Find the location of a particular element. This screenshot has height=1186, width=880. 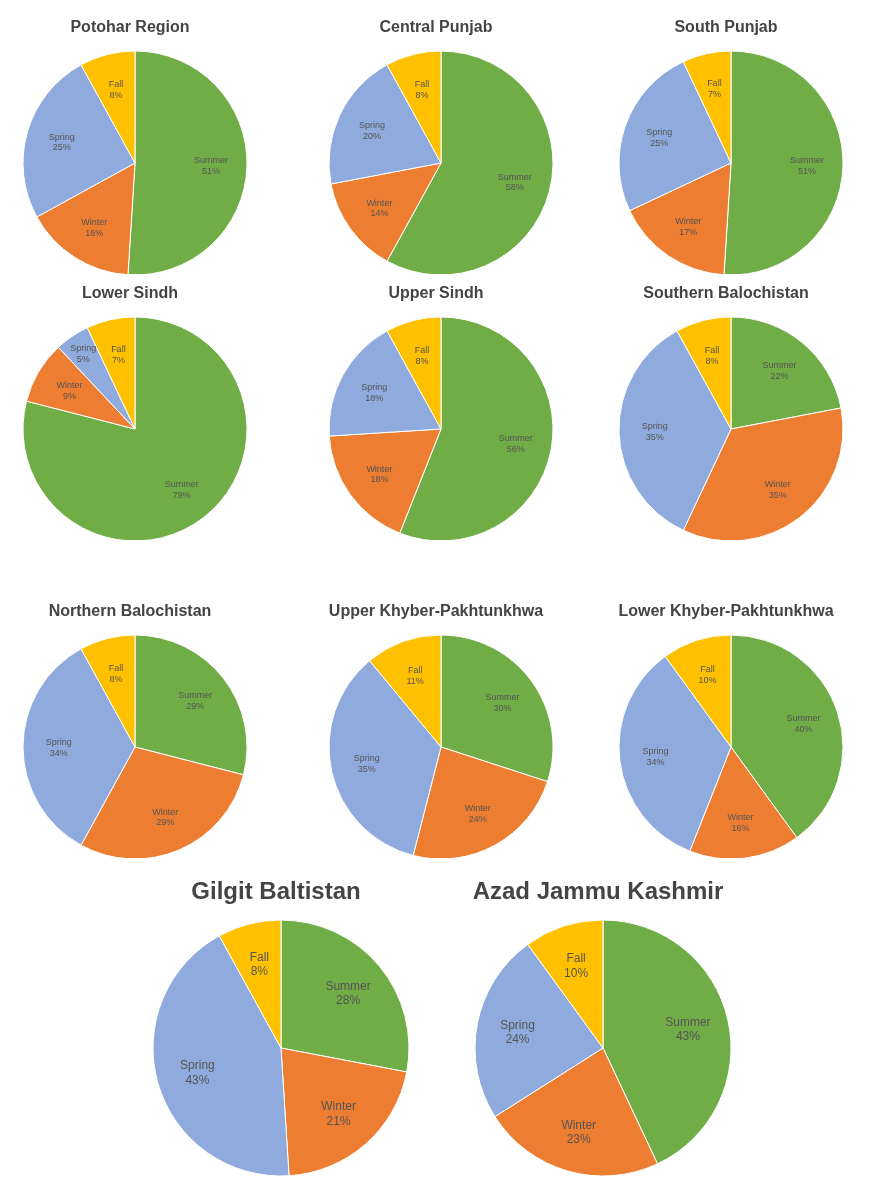

chart-title: Central Punjab is located at coordinates (436, 27).